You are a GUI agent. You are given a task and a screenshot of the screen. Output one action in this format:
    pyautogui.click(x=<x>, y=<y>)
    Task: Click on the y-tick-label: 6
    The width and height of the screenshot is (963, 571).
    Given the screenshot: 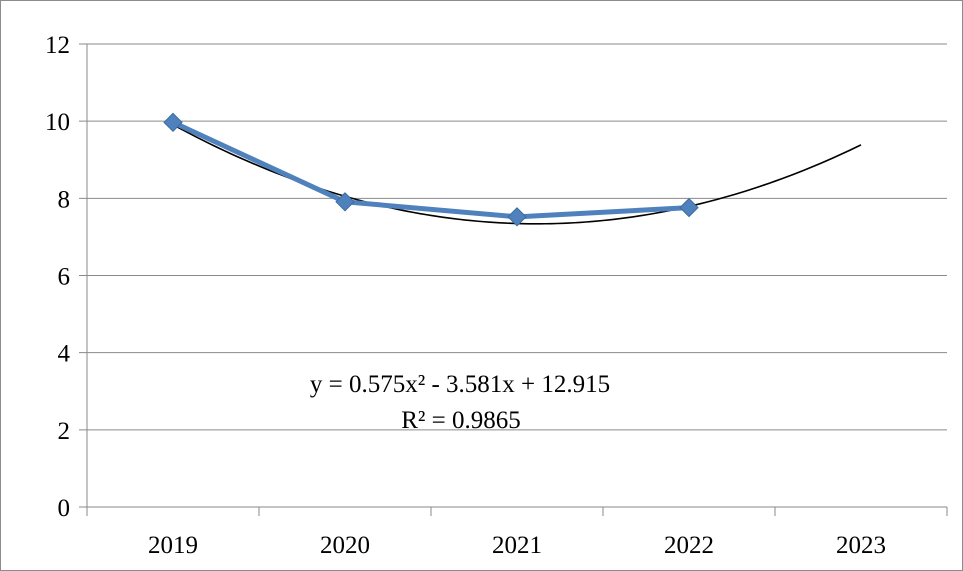 What is the action you would take?
    pyautogui.click(x=64, y=277)
    